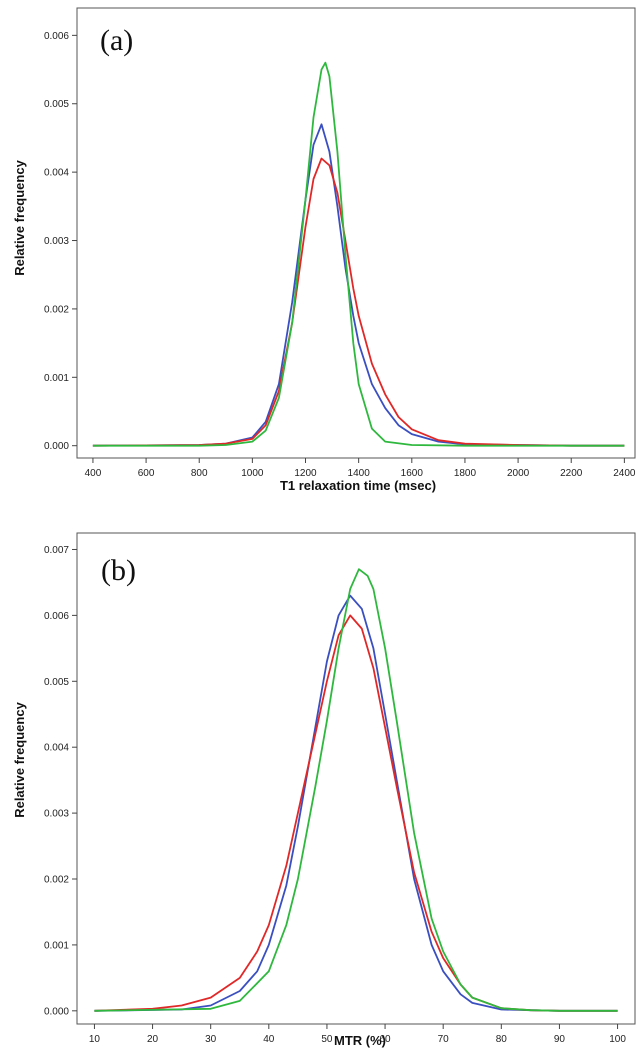 The height and width of the screenshot is (1055, 638). Describe the element at coordinates (56, 378) in the screenshot. I see `y-tick-label-a-1: 0.001` at that location.